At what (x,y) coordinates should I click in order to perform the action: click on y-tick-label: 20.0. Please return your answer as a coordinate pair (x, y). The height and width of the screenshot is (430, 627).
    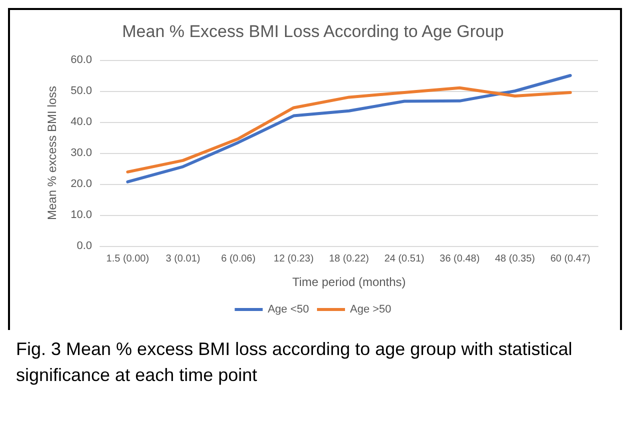
    Looking at the image, I should click on (81, 184).